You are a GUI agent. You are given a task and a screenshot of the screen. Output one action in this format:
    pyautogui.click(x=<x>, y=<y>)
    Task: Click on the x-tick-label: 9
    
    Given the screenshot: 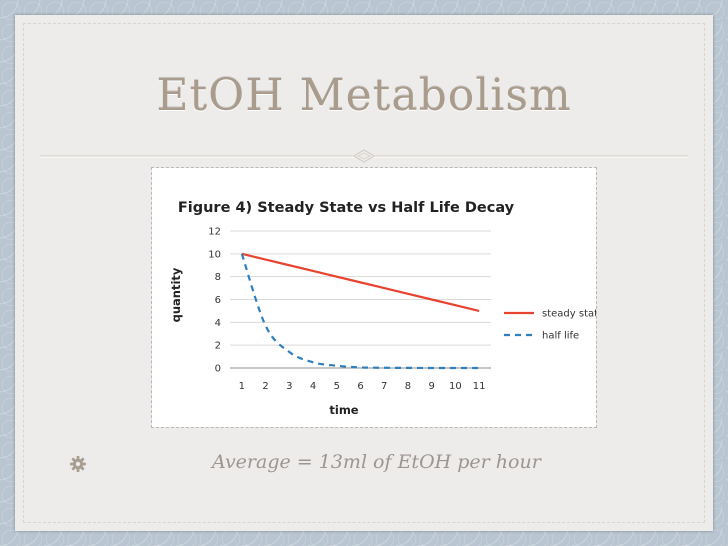 What is the action you would take?
    pyautogui.click(x=431, y=386)
    